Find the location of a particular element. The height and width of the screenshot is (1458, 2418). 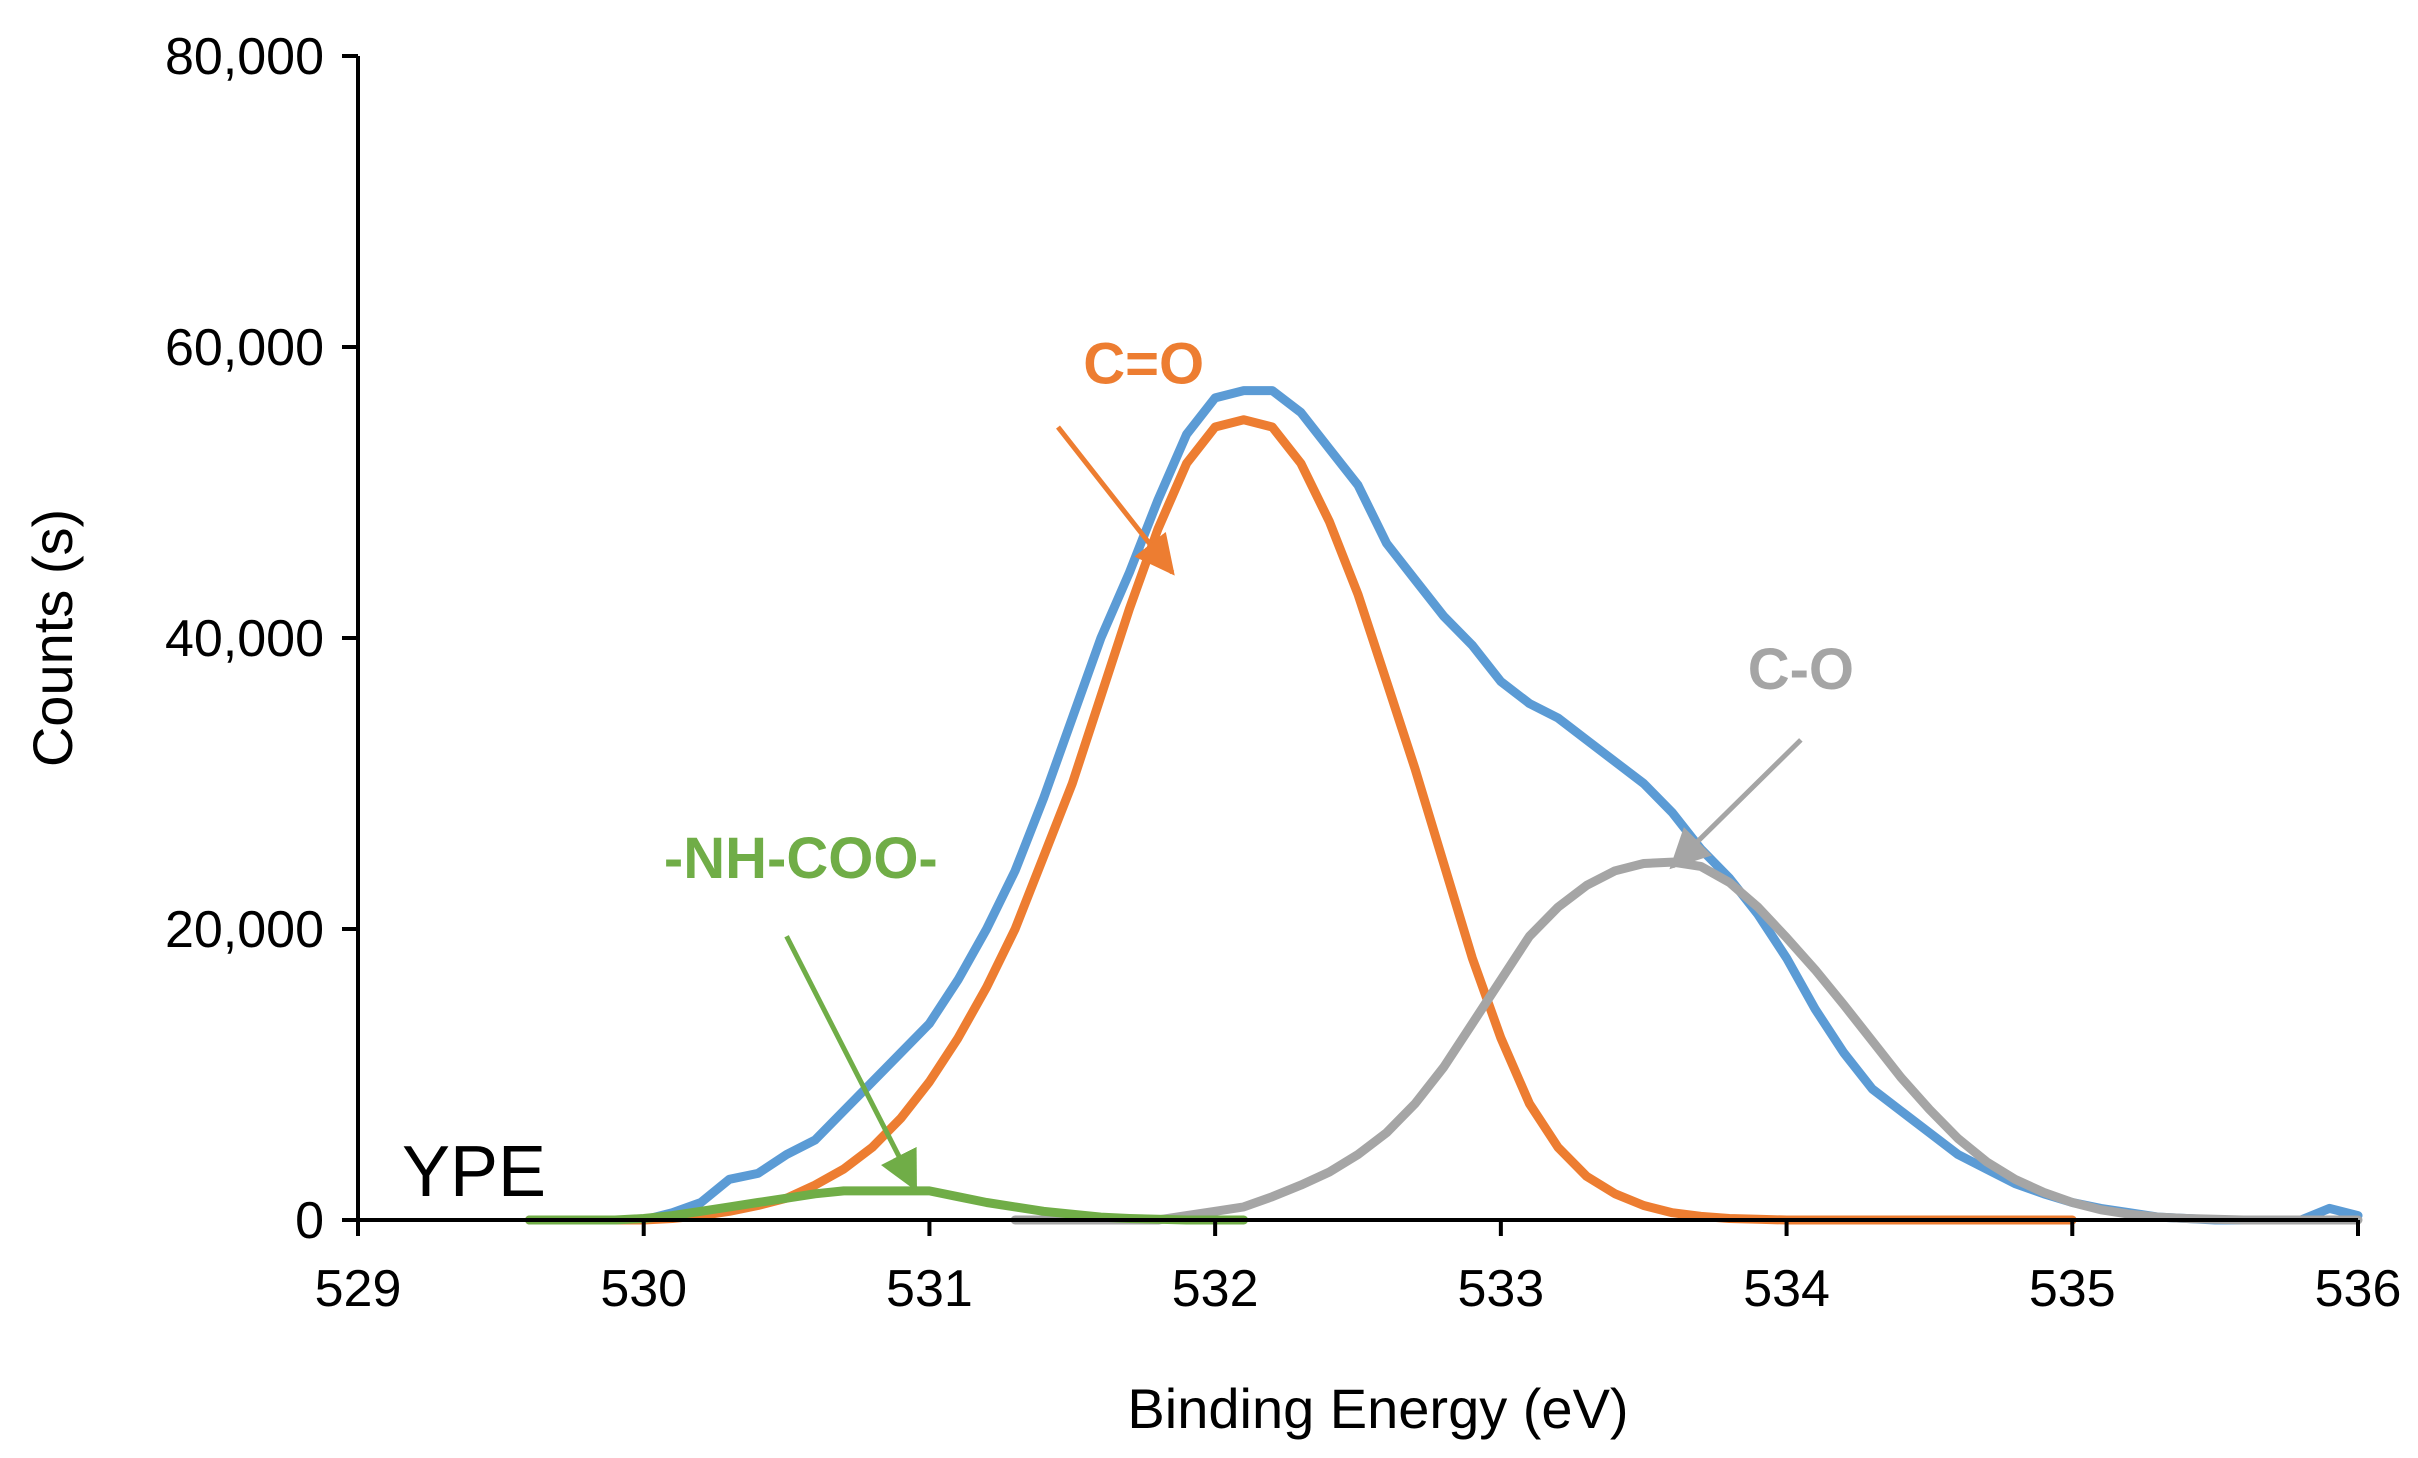

y-axis-title: Counts (s) is located at coordinates (52, 638).